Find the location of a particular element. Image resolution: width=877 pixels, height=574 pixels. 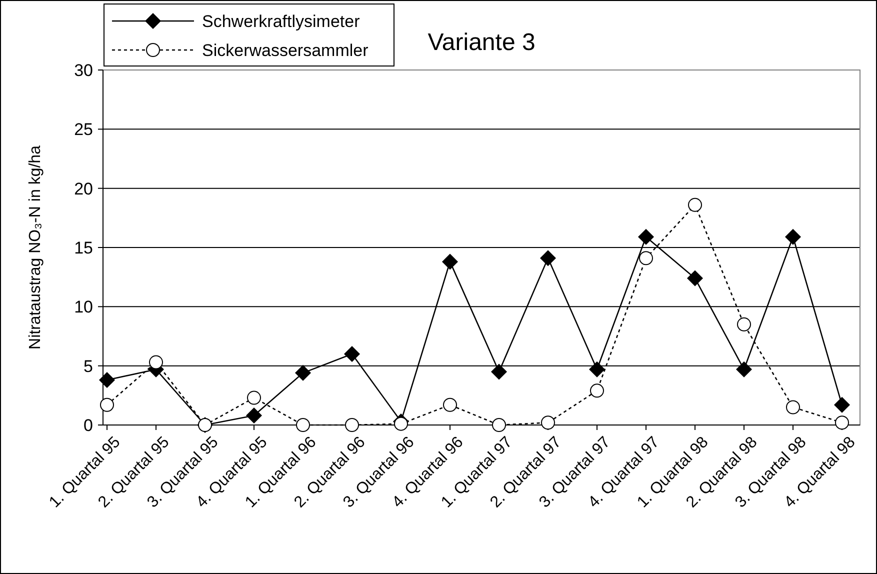

y-tick-label: 20 is located at coordinates (83, 188).